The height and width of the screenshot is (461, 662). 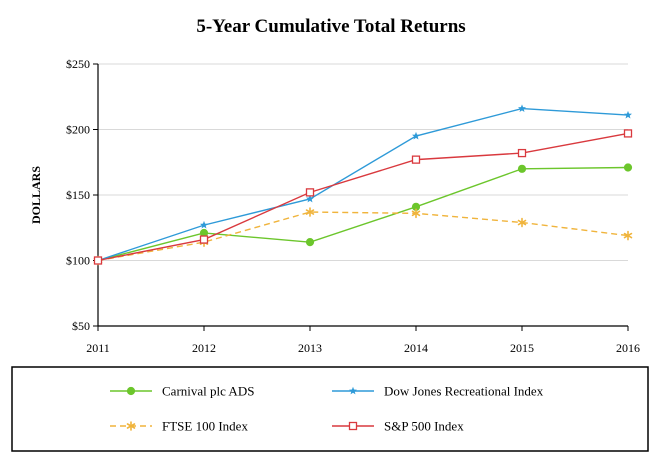 What do you see at coordinates (78, 64) in the screenshot?
I see `y-tick-label: $250` at bounding box center [78, 64].